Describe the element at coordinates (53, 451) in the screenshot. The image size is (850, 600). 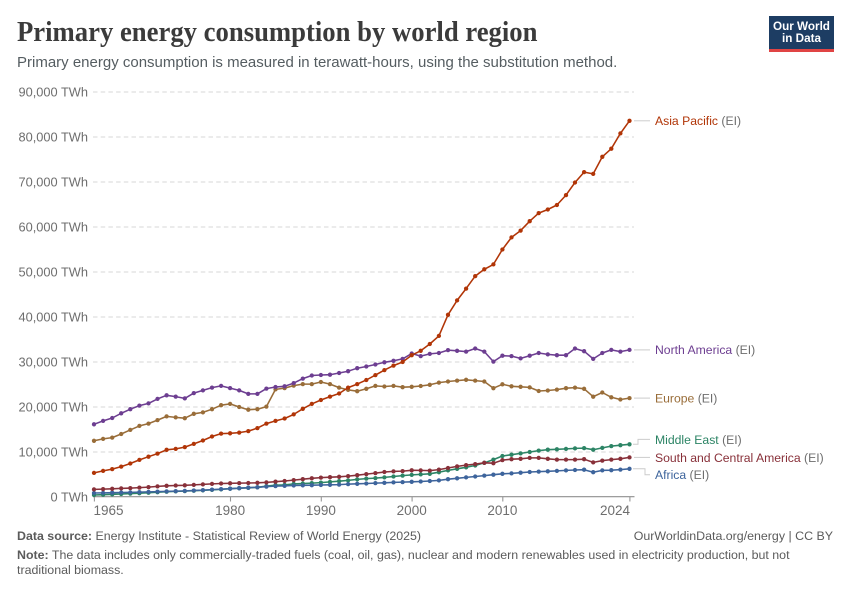
I see `svg-text: 10,000 TWh` at that location.